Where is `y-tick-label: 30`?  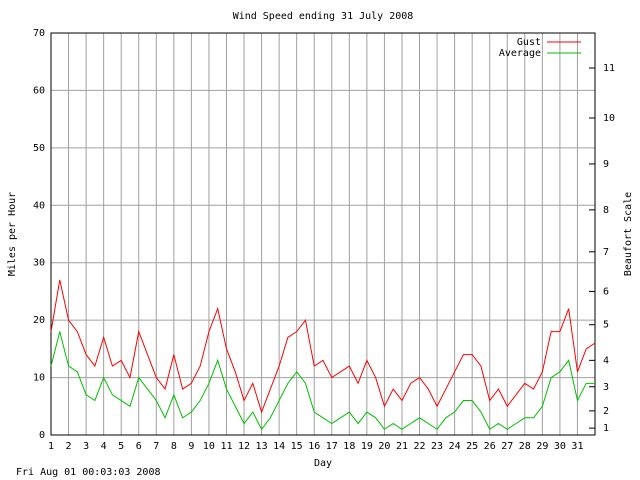 y-tick-label: 30 is located at coordinates (39, 263).